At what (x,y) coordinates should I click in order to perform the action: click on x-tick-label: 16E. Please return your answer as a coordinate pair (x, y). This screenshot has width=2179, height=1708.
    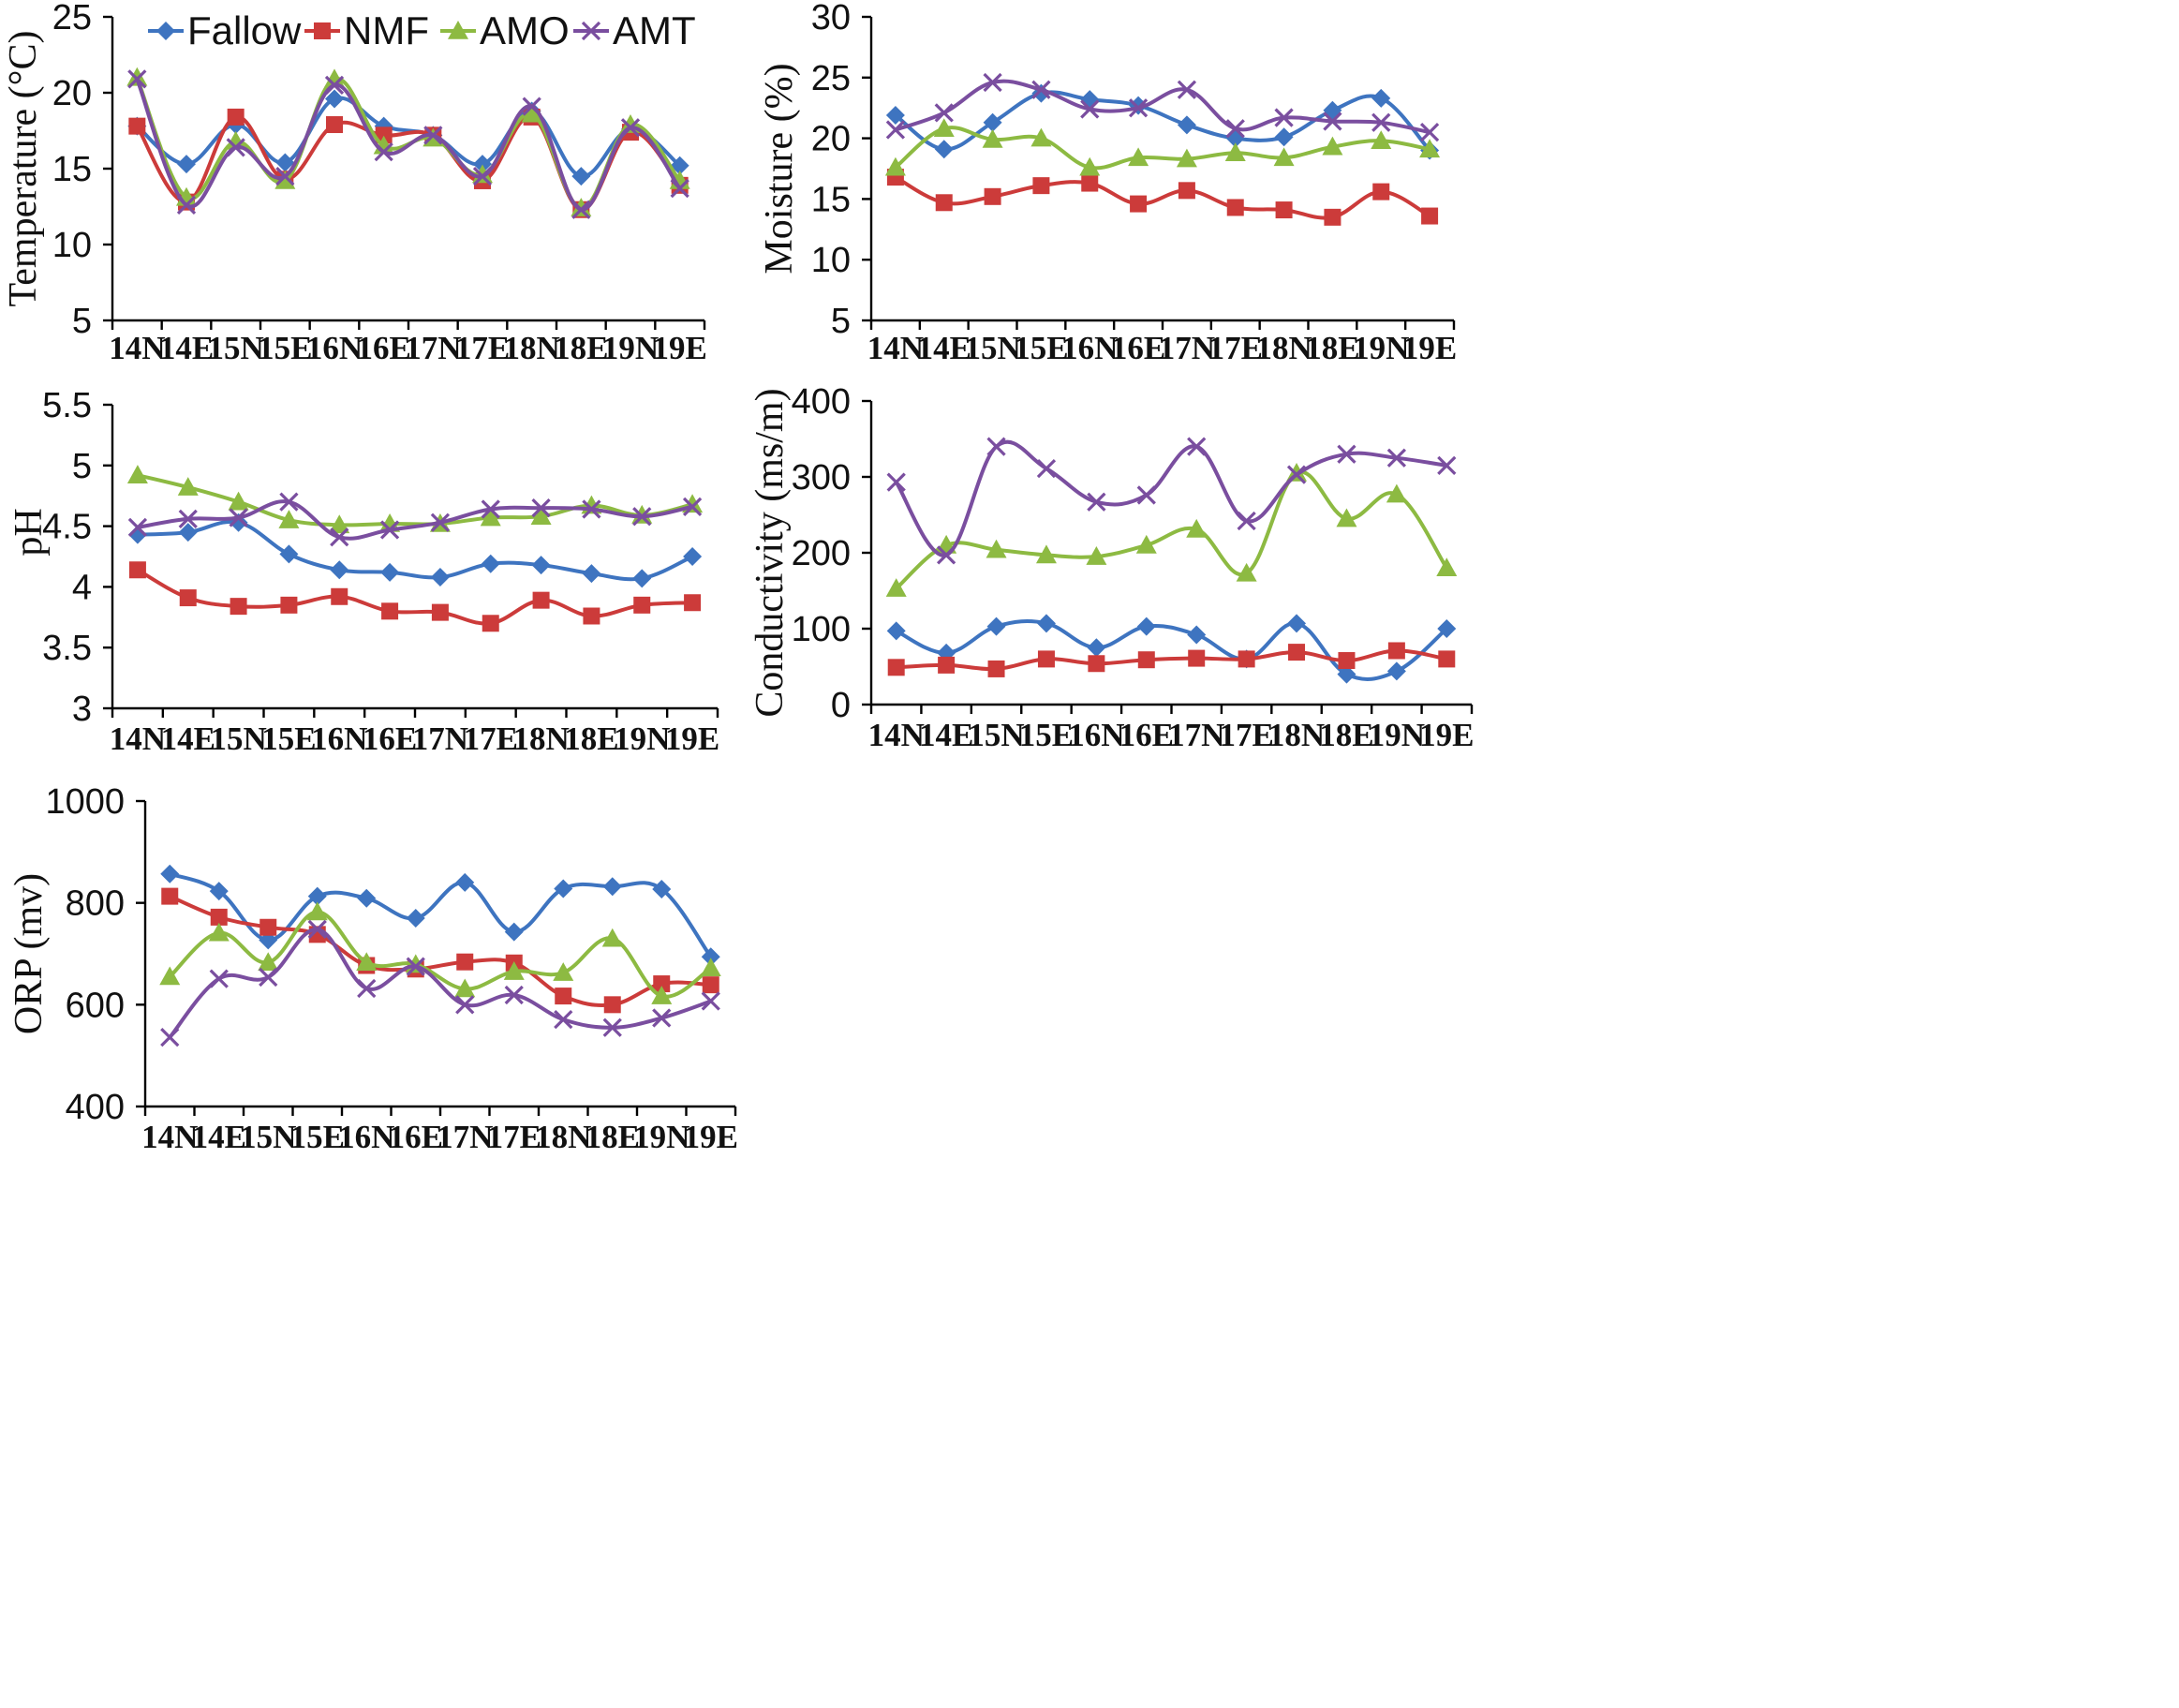
    Looking at the image, I should click on (1147, 735).